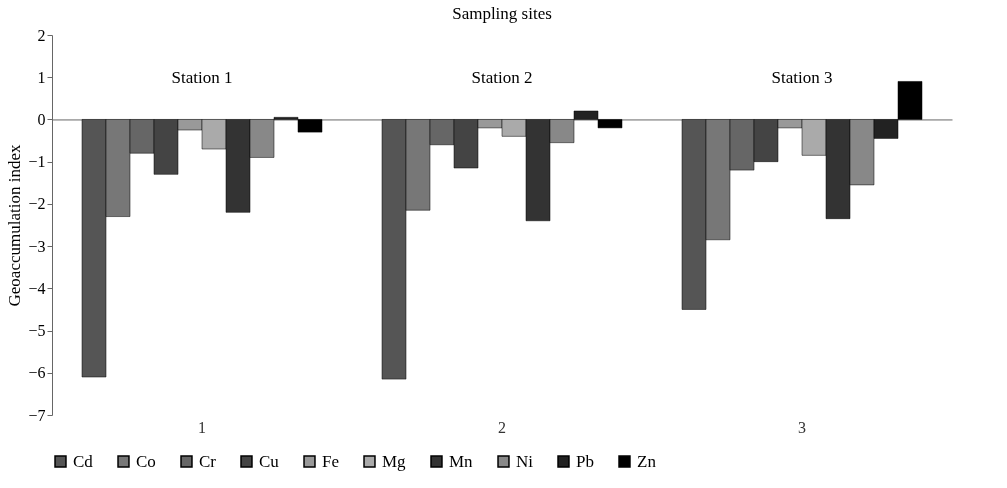  What do you see at coordinates (269, 461) in the screenshot?
I see `legend-label: Cu` at bounding box center [269, 461].